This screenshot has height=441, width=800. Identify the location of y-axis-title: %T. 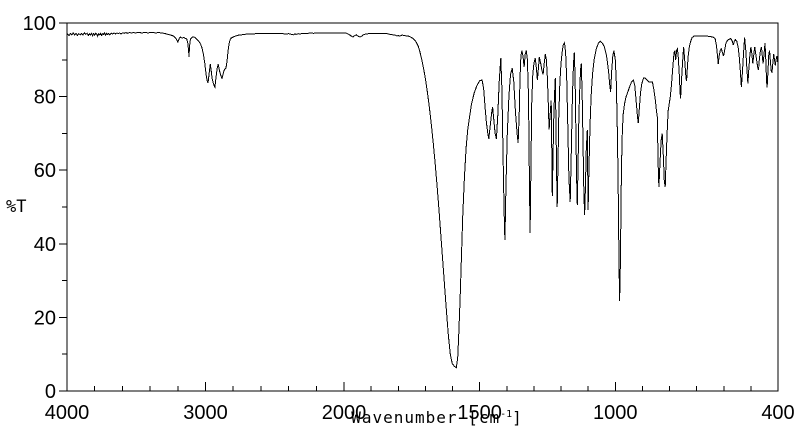
(16, 207).